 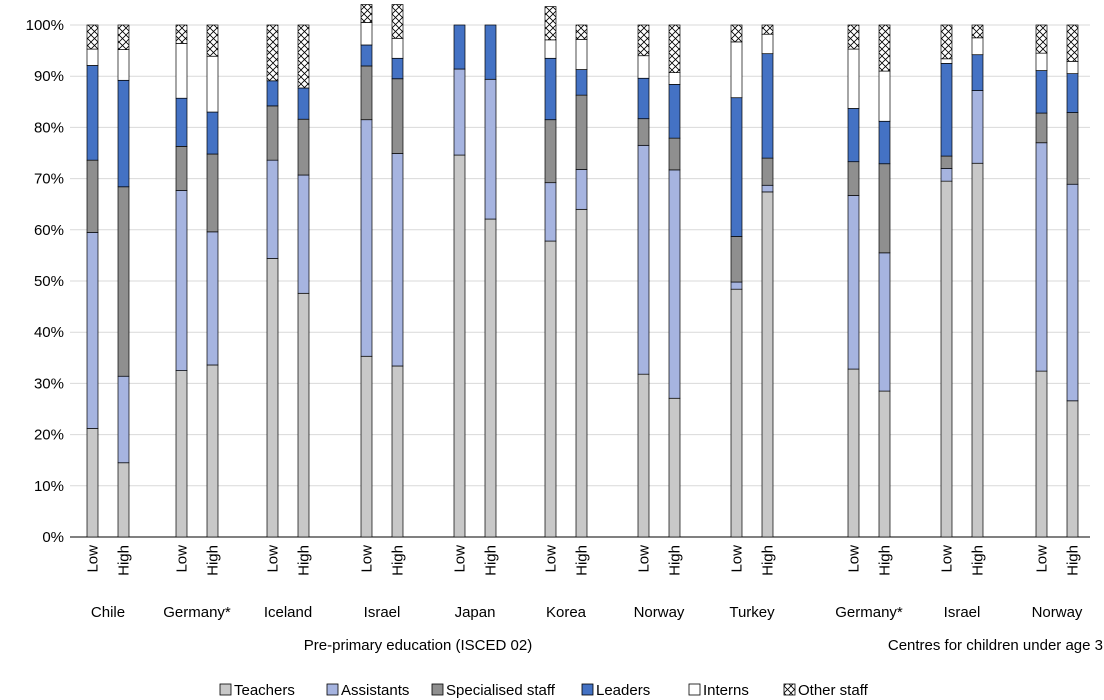 What do you see at coordinates (49, 486) in the screenshot?
I see `y-tick-label: 10%` at bounding box center [49, 486].